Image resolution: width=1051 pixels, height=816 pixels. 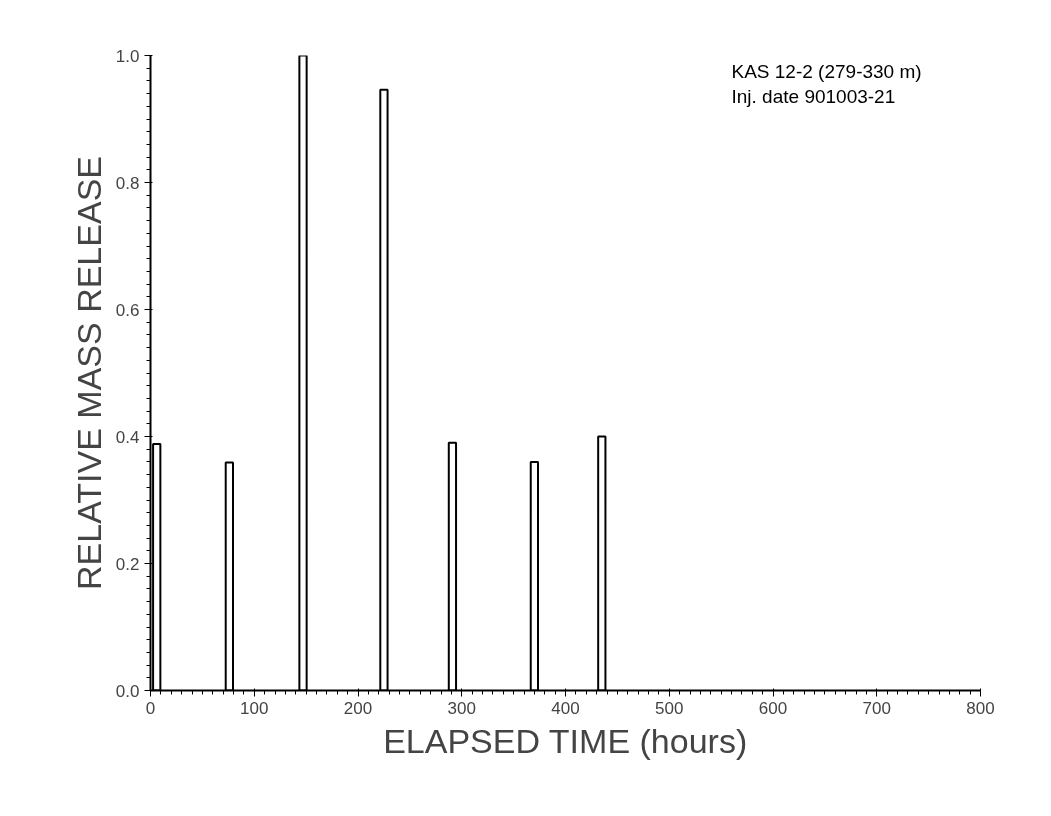 I want to click on x-tick-label: 400, so click(x=565, y=708).